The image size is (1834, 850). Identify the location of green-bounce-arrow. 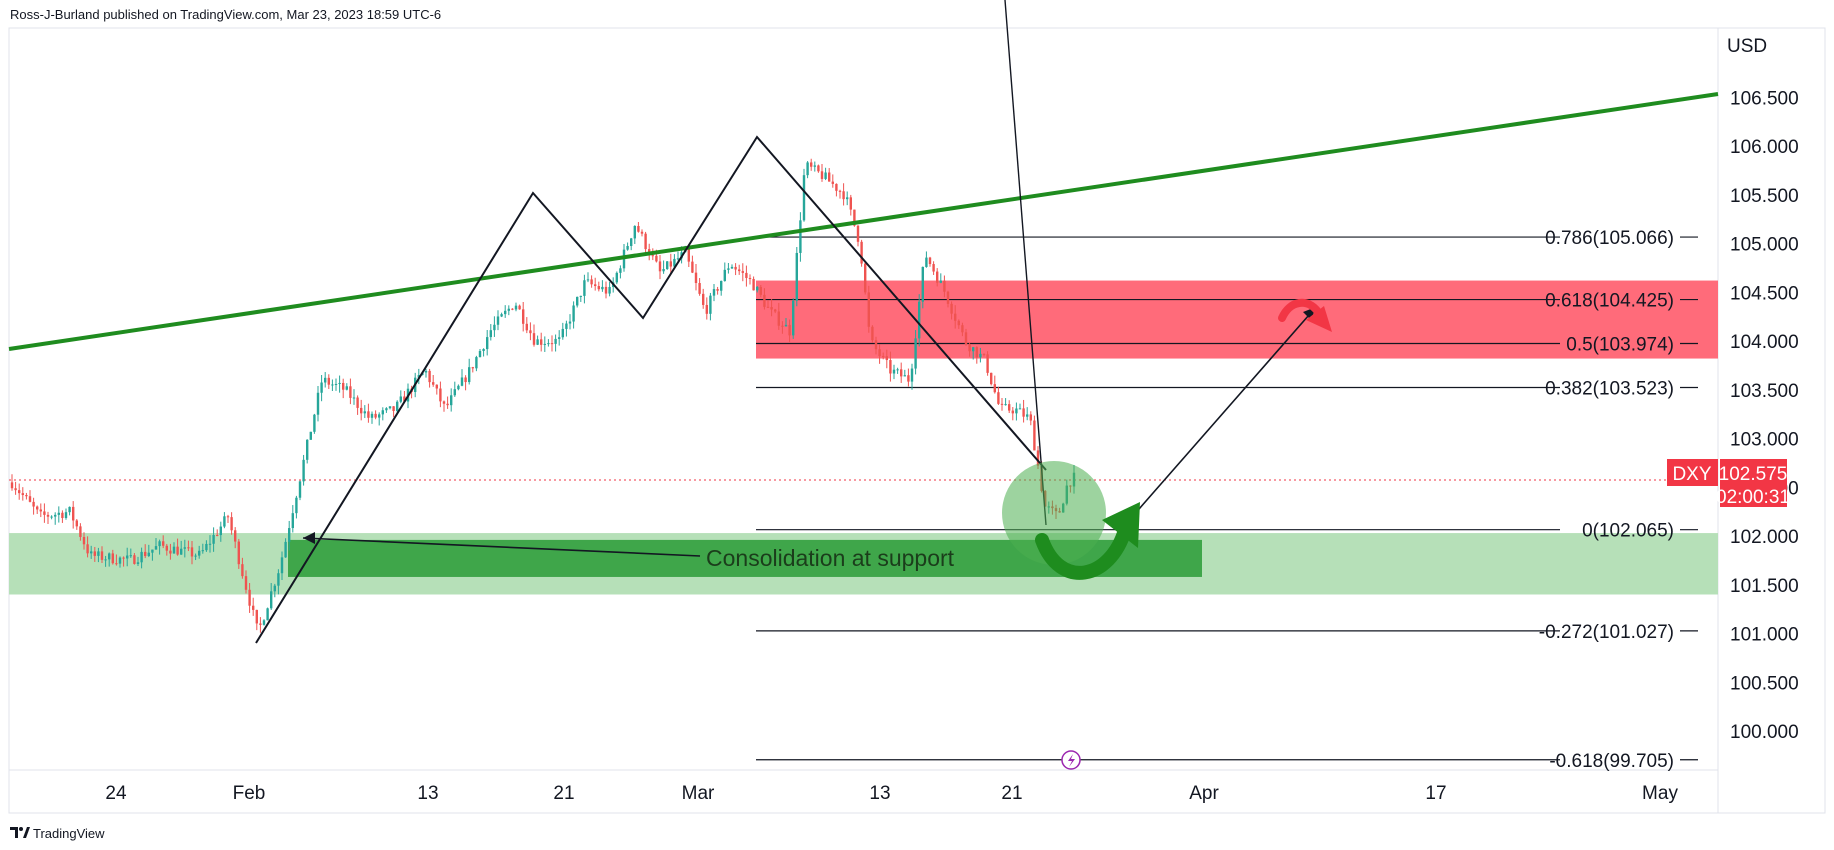
(1083, 551).